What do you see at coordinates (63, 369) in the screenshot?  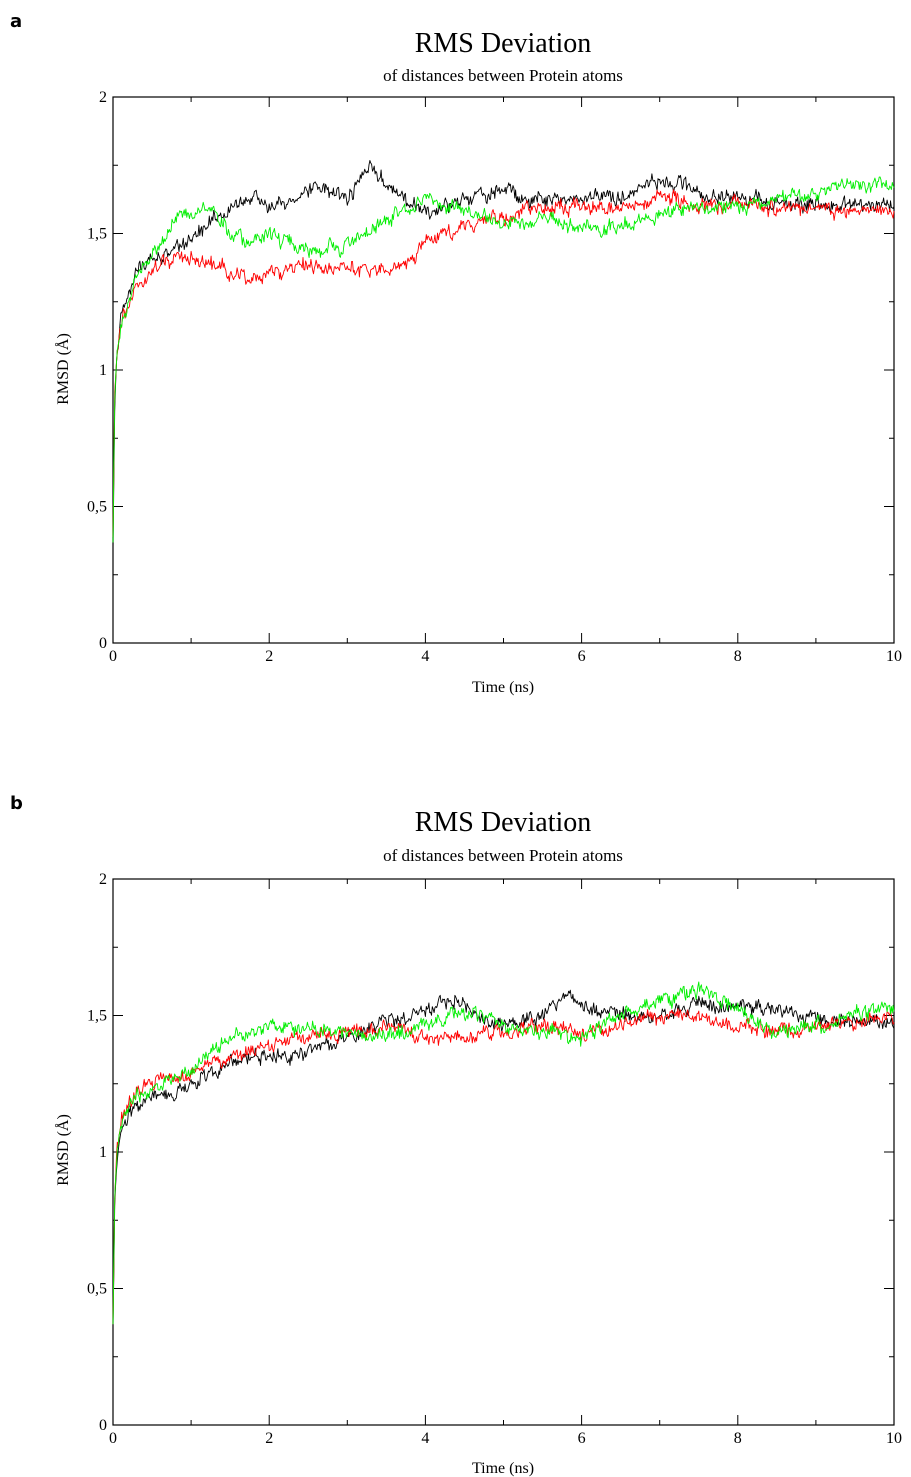 I see `y-axis-label-a: RMSD (Å)` at bounding box center [63, 369].